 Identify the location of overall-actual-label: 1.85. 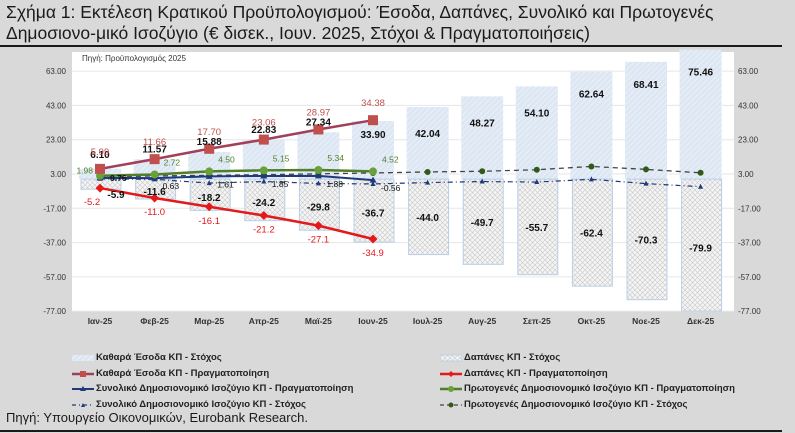
(280, 184).